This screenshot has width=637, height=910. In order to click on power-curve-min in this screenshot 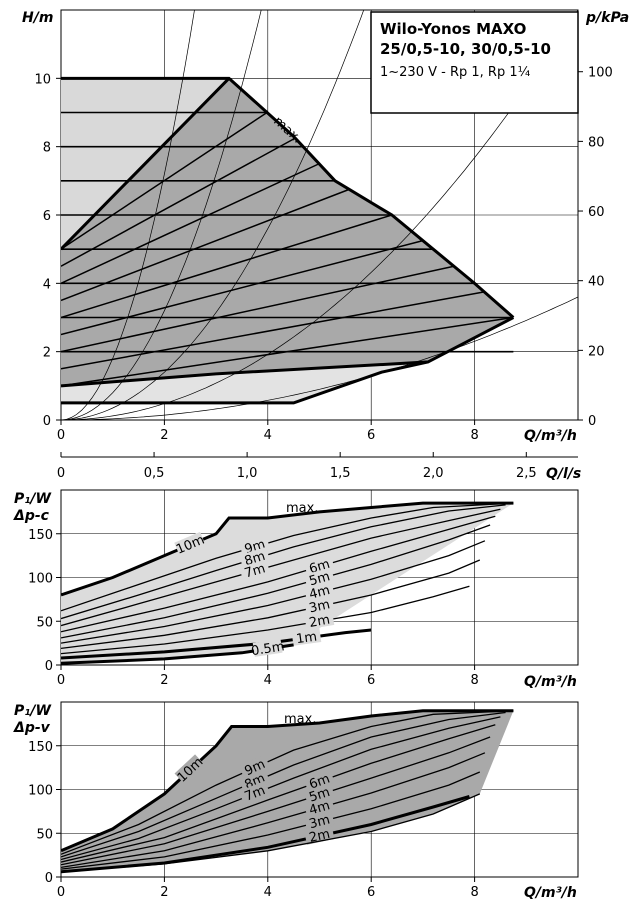, I will do `click(271, 833)`.